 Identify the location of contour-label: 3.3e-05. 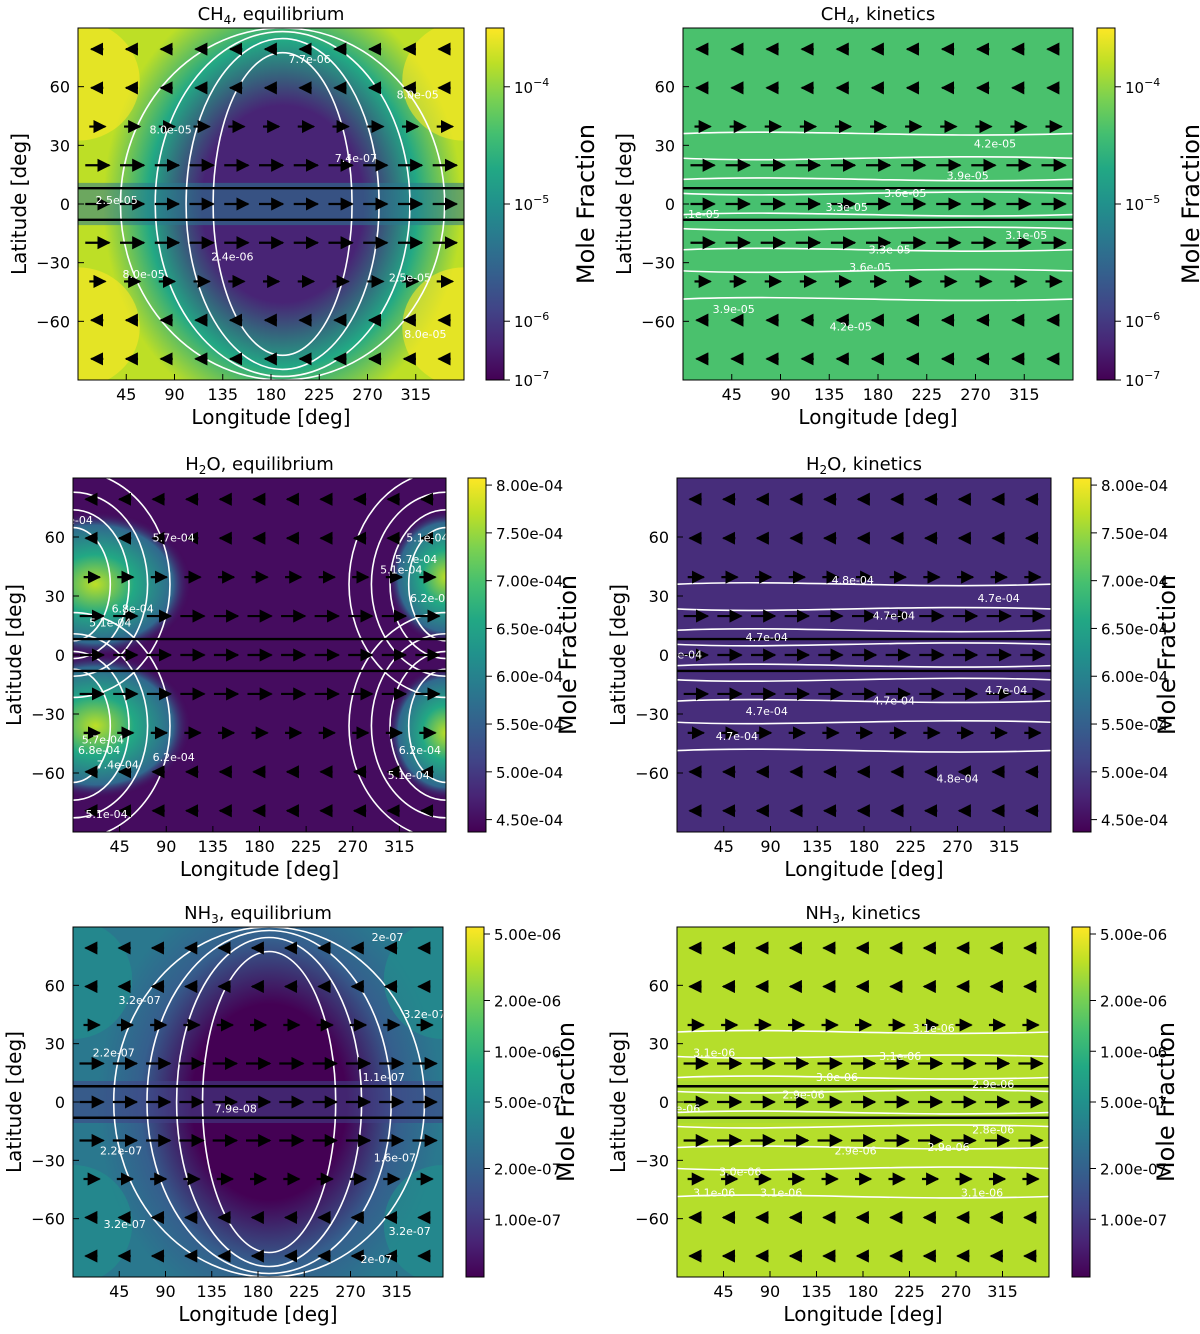
(890, 249).